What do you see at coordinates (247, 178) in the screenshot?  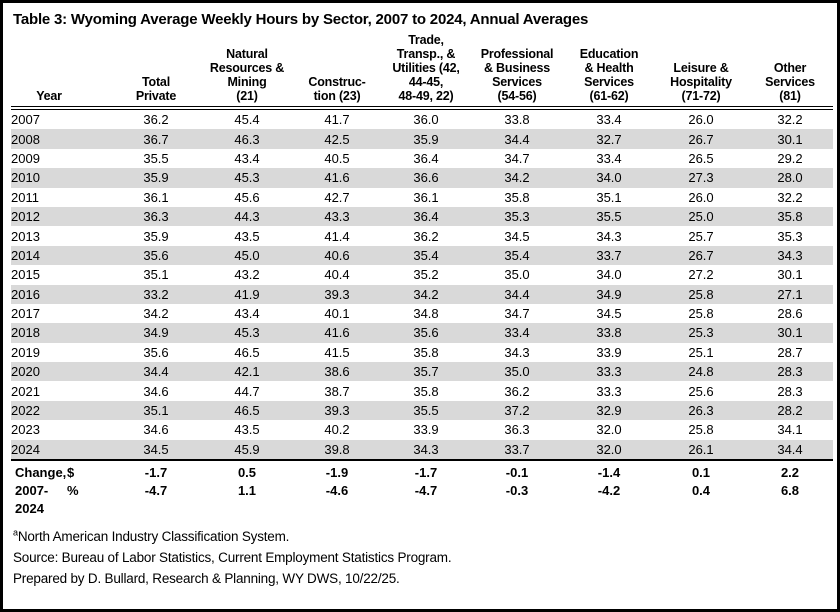 I see `value-cell: 45.3` at bounding box center [247, 178].